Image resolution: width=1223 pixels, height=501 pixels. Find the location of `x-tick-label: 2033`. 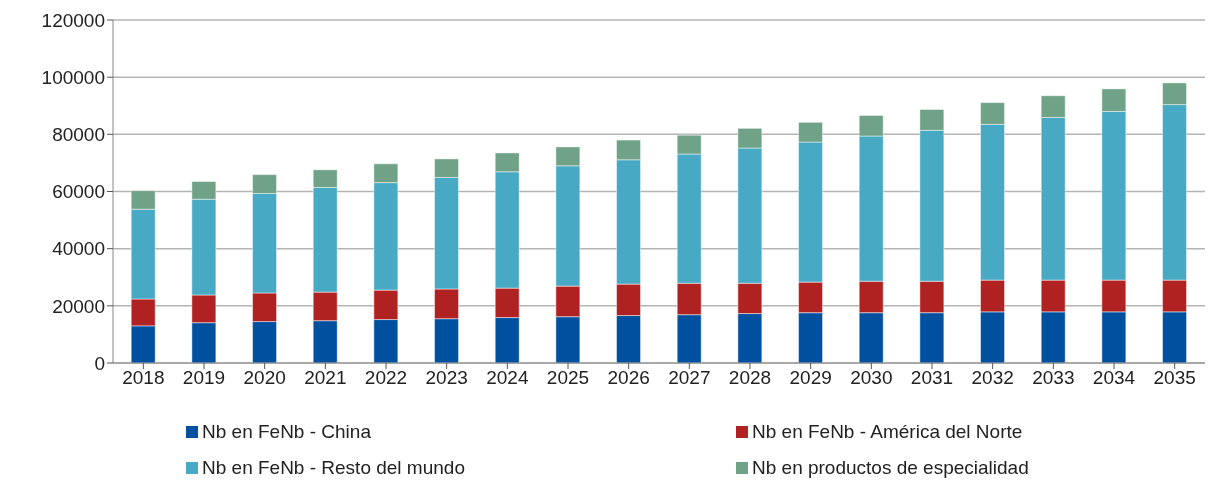

x-tick-label: 2033 is located at coordinates (1053, 378).